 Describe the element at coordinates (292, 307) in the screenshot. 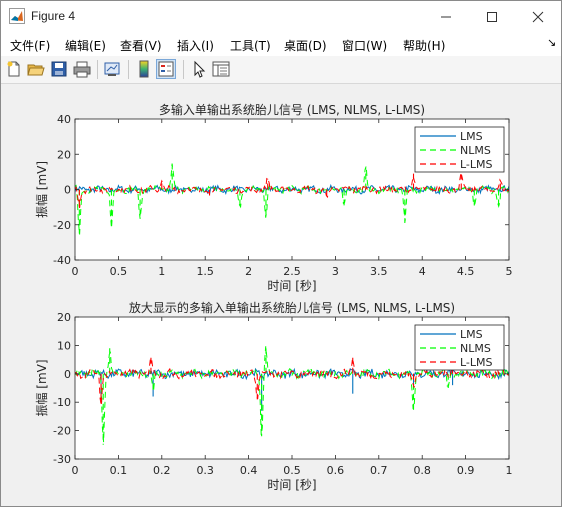

I see `axes-title: 放大显示的多输入单输出系统胎儿信号 (LMS, NLMS, L-LMS)` at that location.